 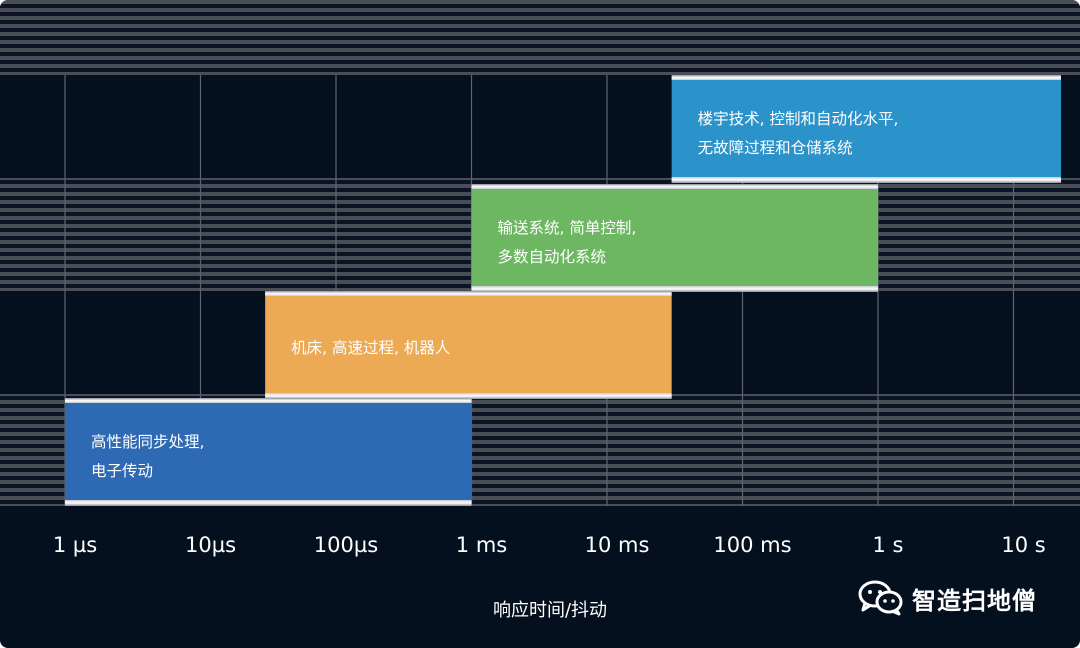 What do you see at coordinates (1023, 545) in the screenshot?
I see `x-tick-label: 10 s` at bounding box center [1023, 545].